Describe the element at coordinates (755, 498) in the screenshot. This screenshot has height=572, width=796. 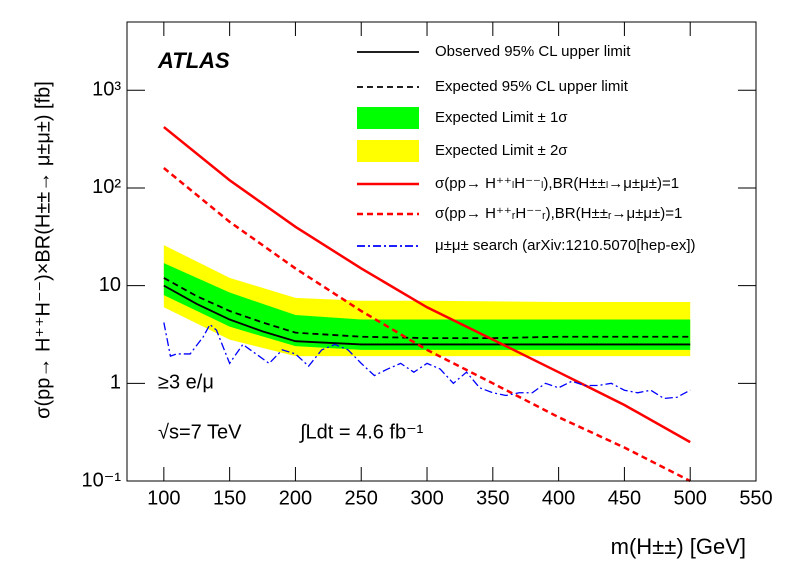
I see `x-tick-label: 550` at that location.